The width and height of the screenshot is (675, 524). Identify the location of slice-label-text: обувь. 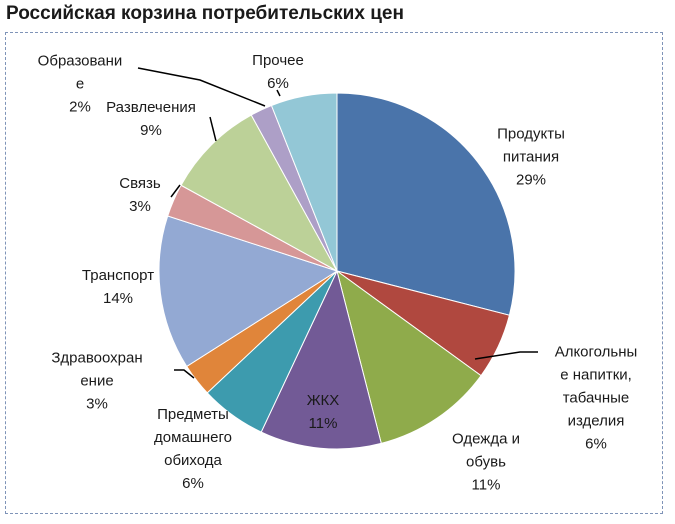
(486, 462).